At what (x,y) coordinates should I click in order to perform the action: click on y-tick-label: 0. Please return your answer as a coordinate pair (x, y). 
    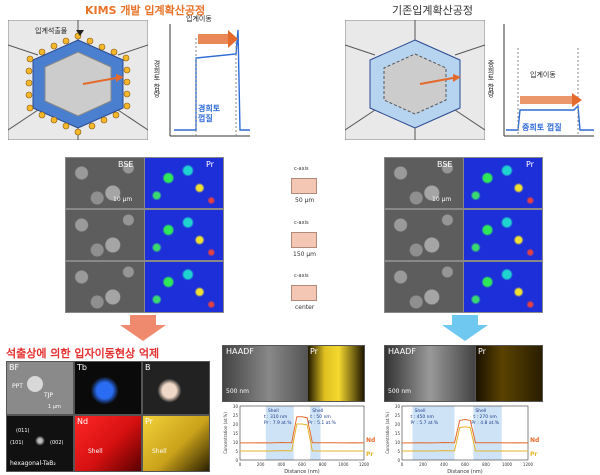
    Looking at the image, I should click on (398, 460).